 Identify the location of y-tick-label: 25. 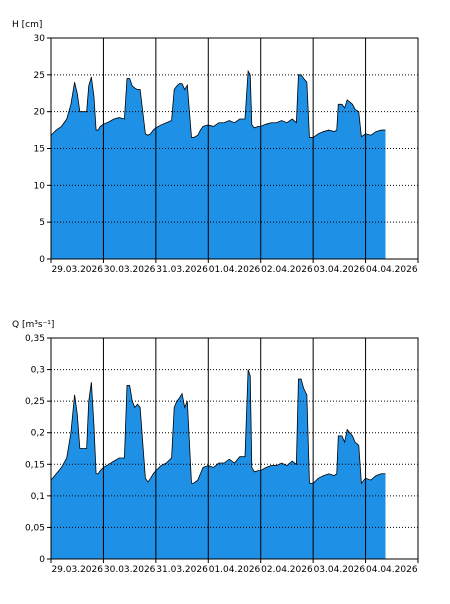
(39, 76).